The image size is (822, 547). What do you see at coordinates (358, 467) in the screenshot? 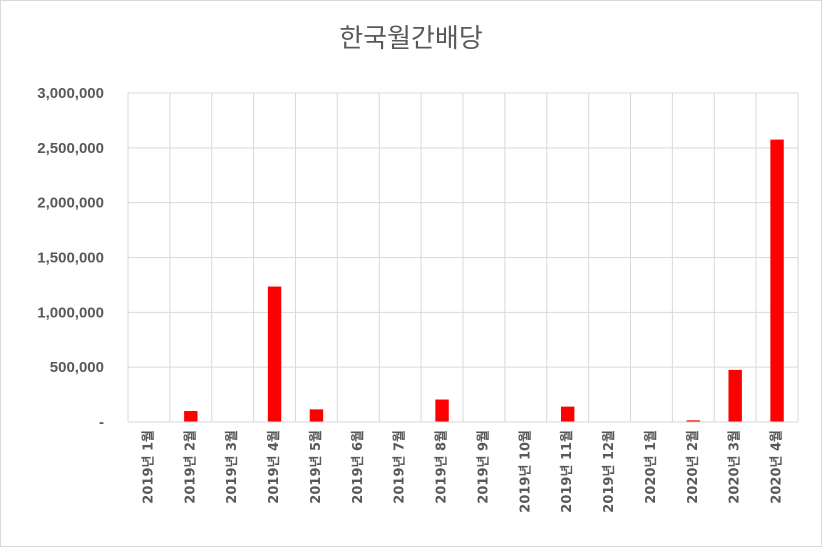
I see `x-tick-label: 2019년 6월` at bounding box center [358, 467].